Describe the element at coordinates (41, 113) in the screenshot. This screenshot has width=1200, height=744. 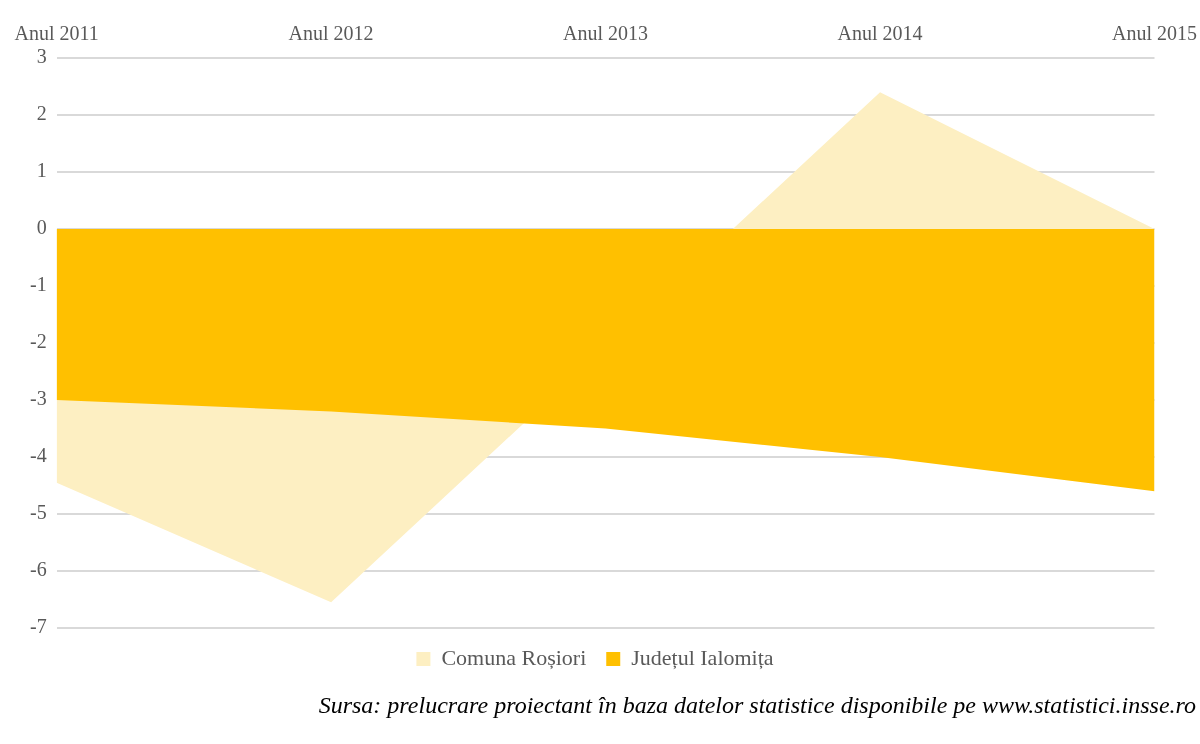
I see `y-tick-label: 2` at that location.